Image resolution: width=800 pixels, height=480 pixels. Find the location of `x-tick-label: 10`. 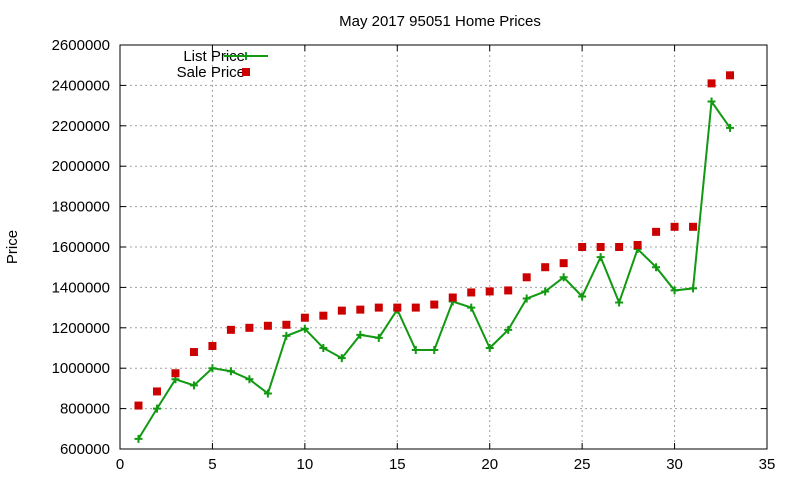

x-tick-label: 10 is located at coordinates (305, 464).